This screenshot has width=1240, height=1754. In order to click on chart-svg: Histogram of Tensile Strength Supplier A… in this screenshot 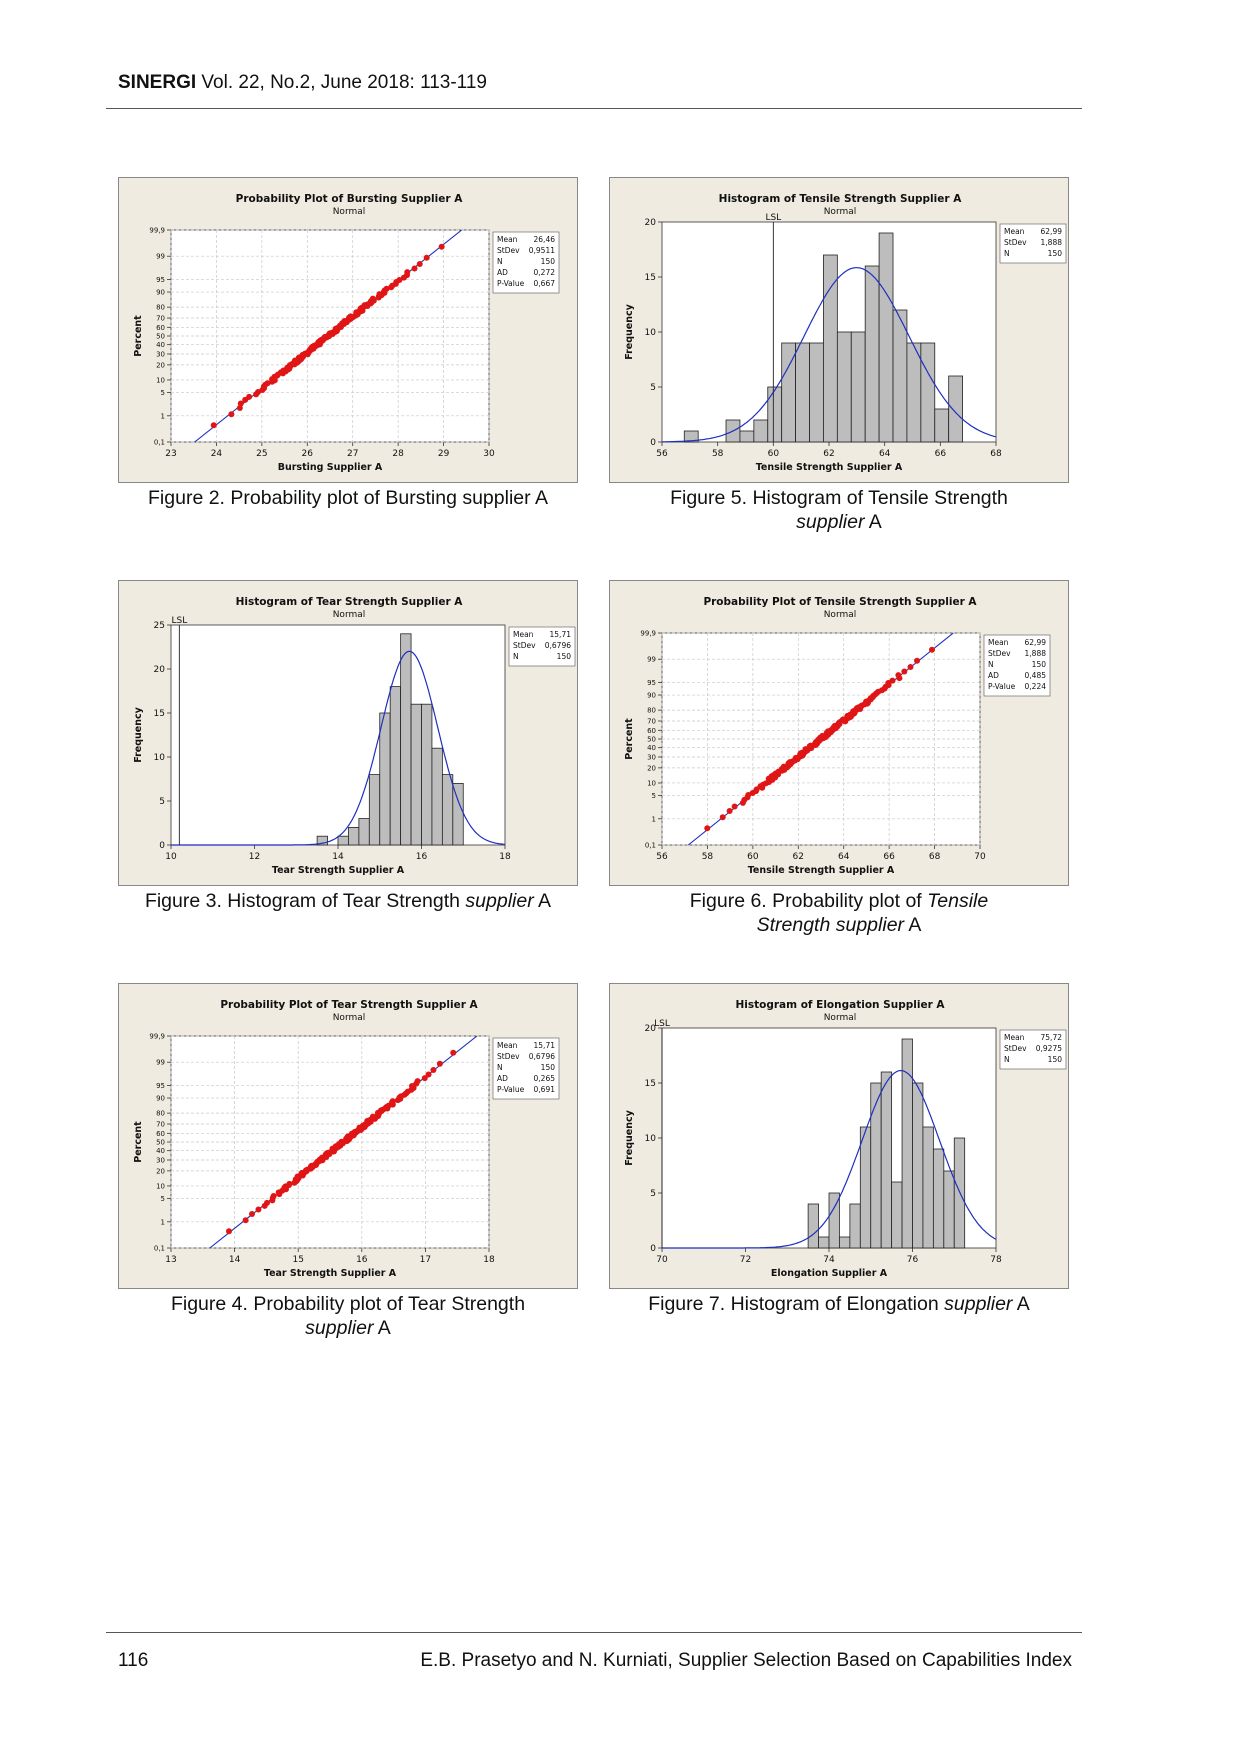, I will do `click(845, 333)`.